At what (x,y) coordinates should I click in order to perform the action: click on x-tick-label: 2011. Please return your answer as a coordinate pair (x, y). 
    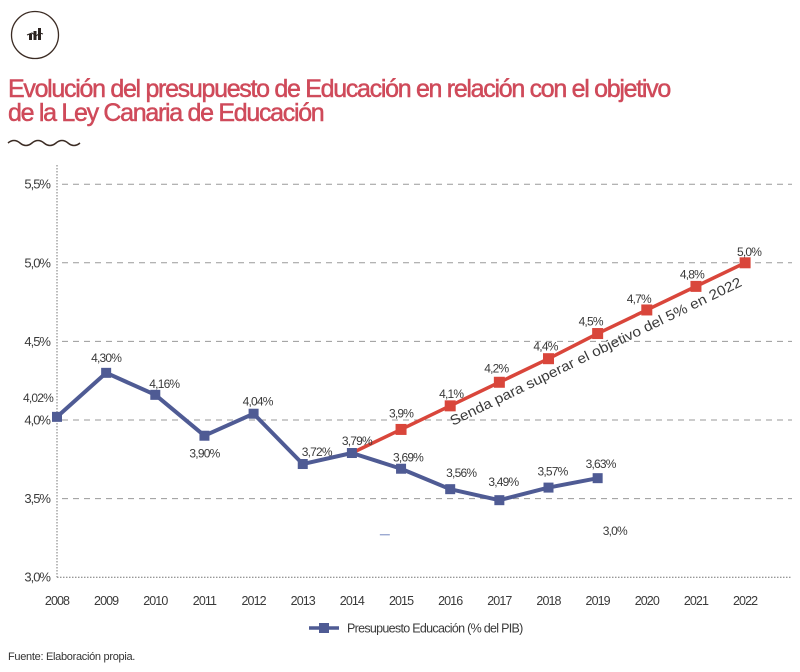
    Looking at the image, I should click on (205, 601).